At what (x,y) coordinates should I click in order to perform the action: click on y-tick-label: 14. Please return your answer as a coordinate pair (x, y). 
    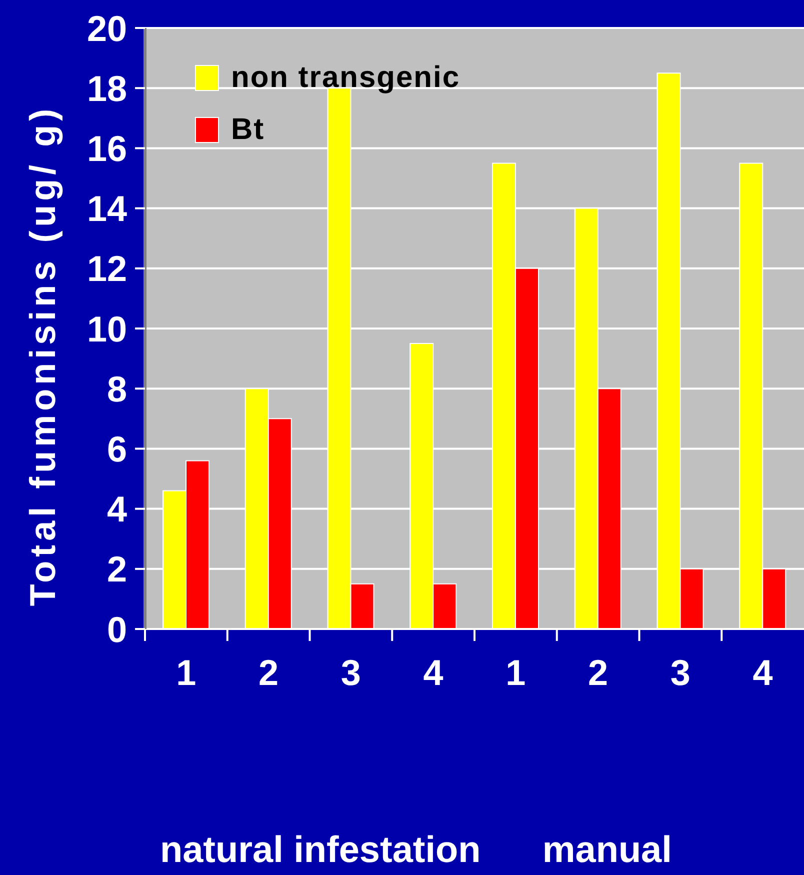
    Looking at the image, I should click on (106, 209).